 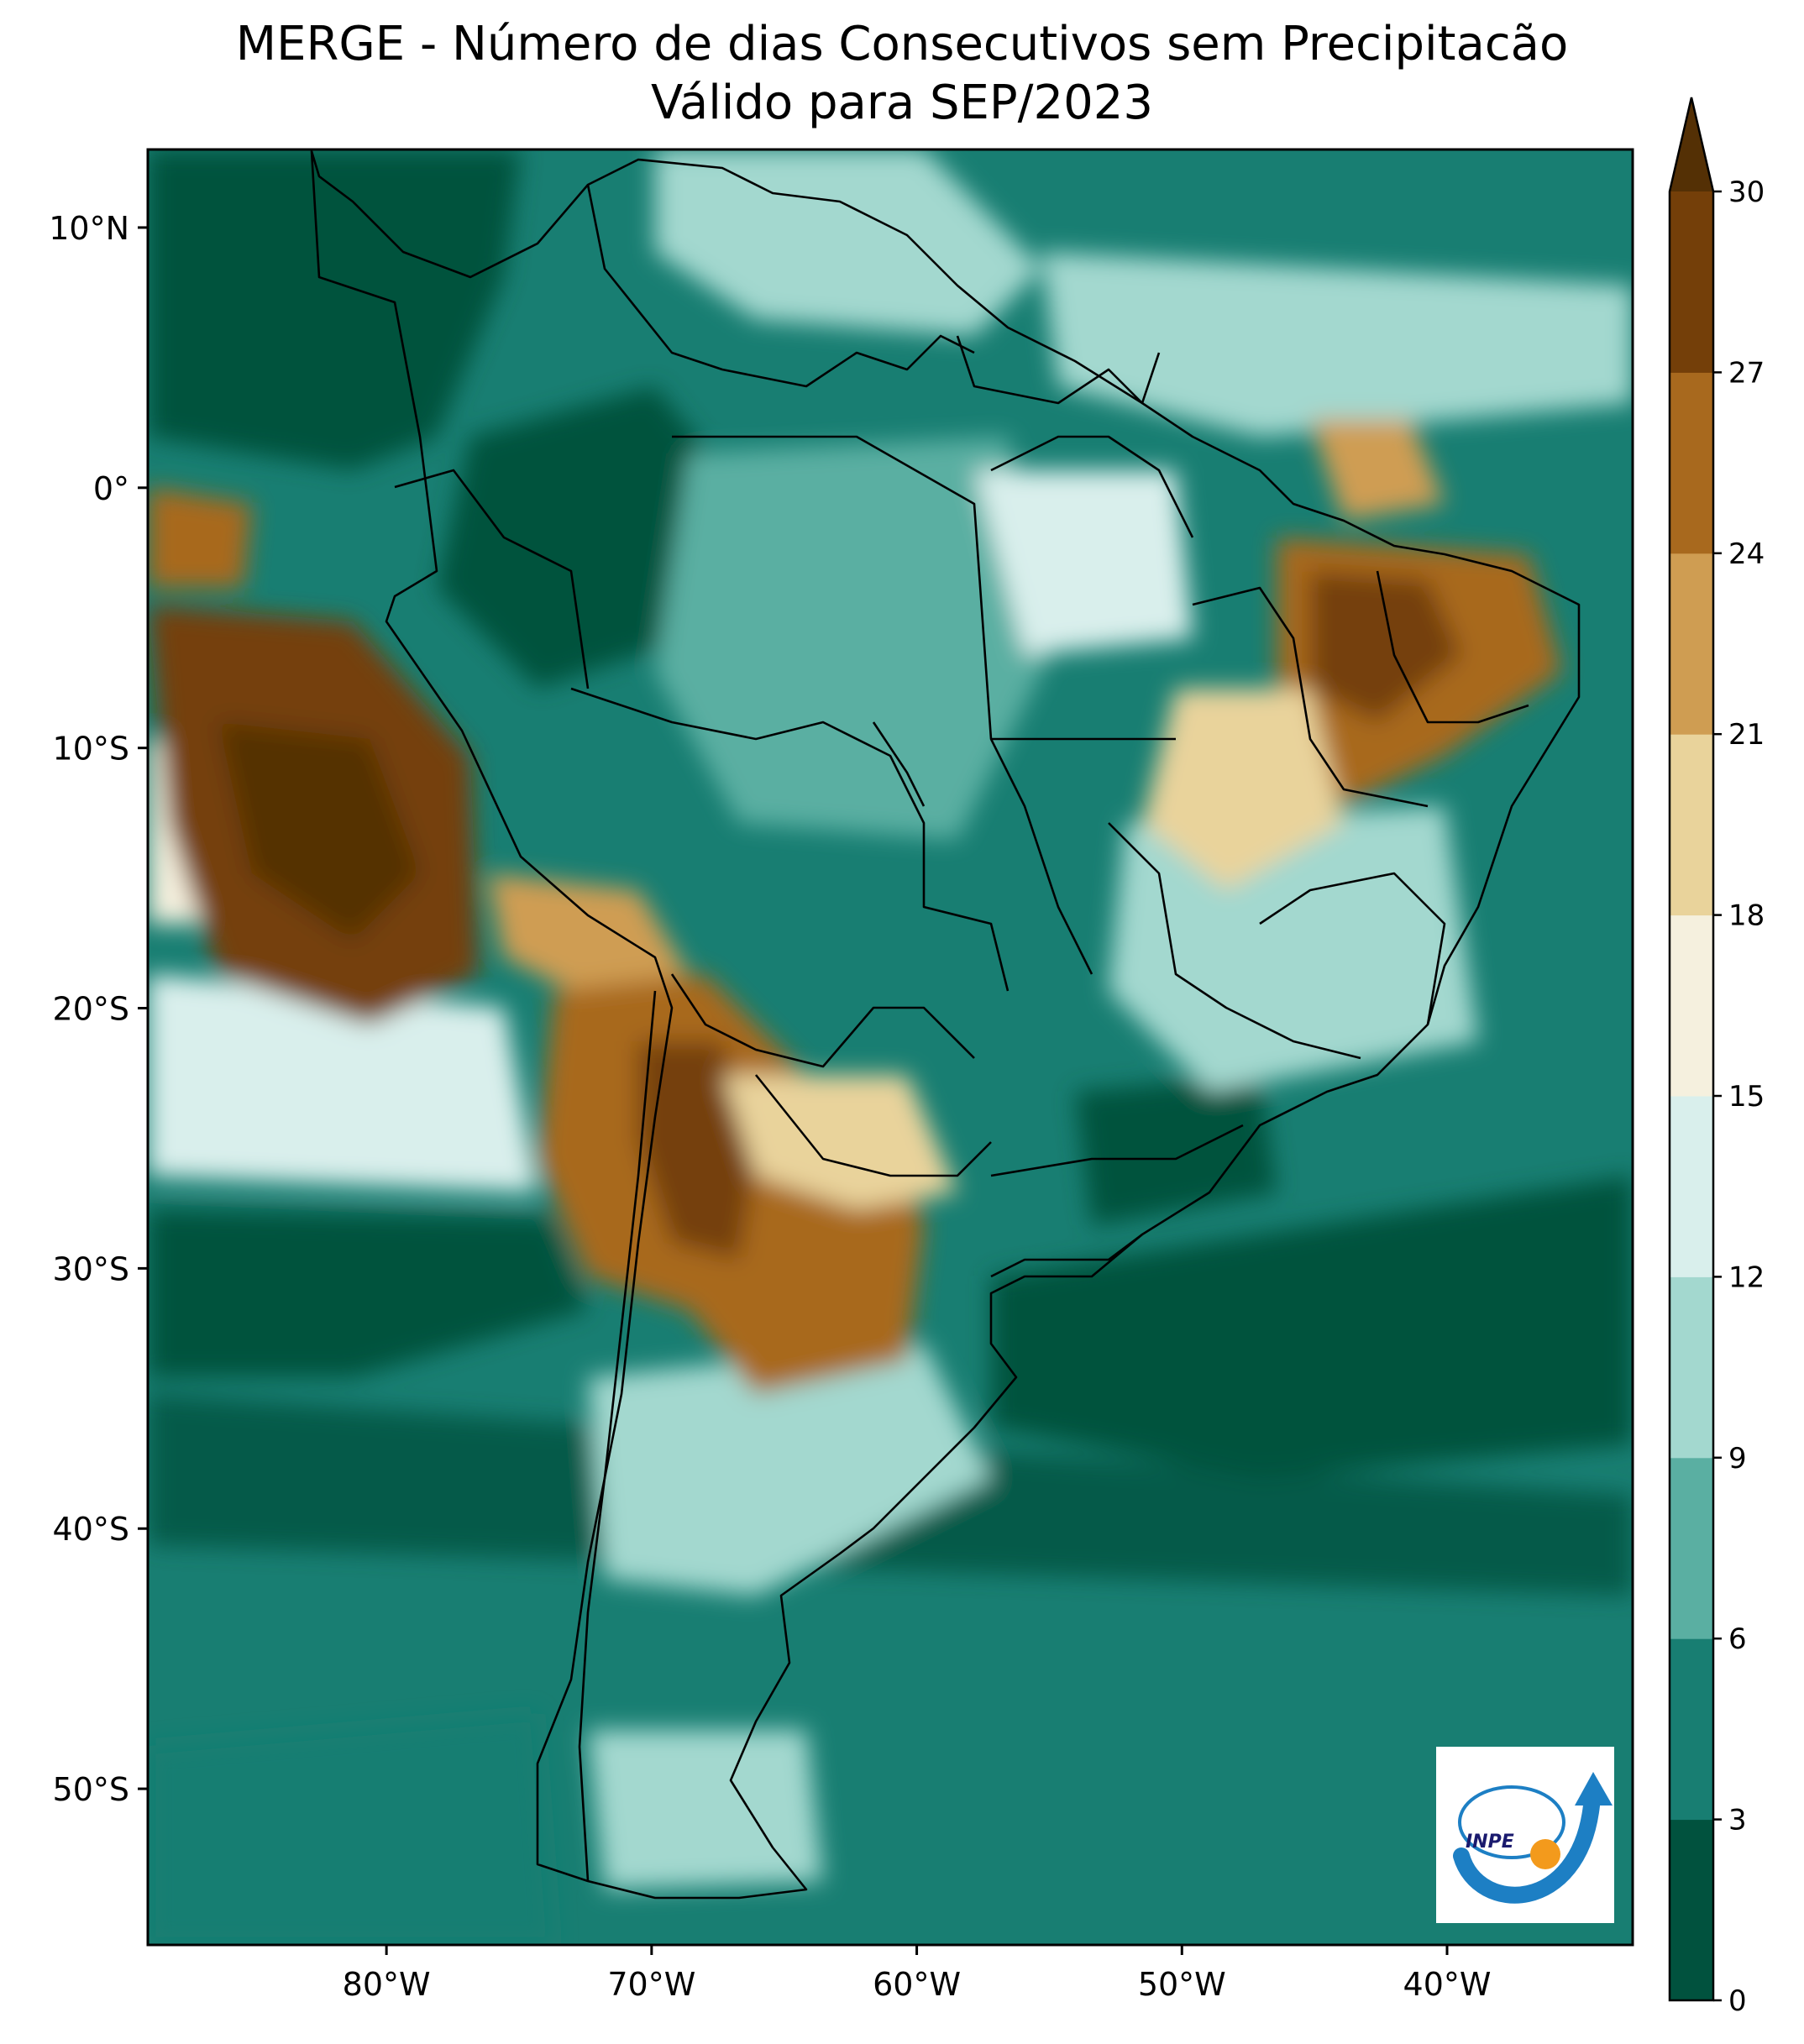 I want to click on field-darkbrown-chaco-core, so click(x=697, y=1150).